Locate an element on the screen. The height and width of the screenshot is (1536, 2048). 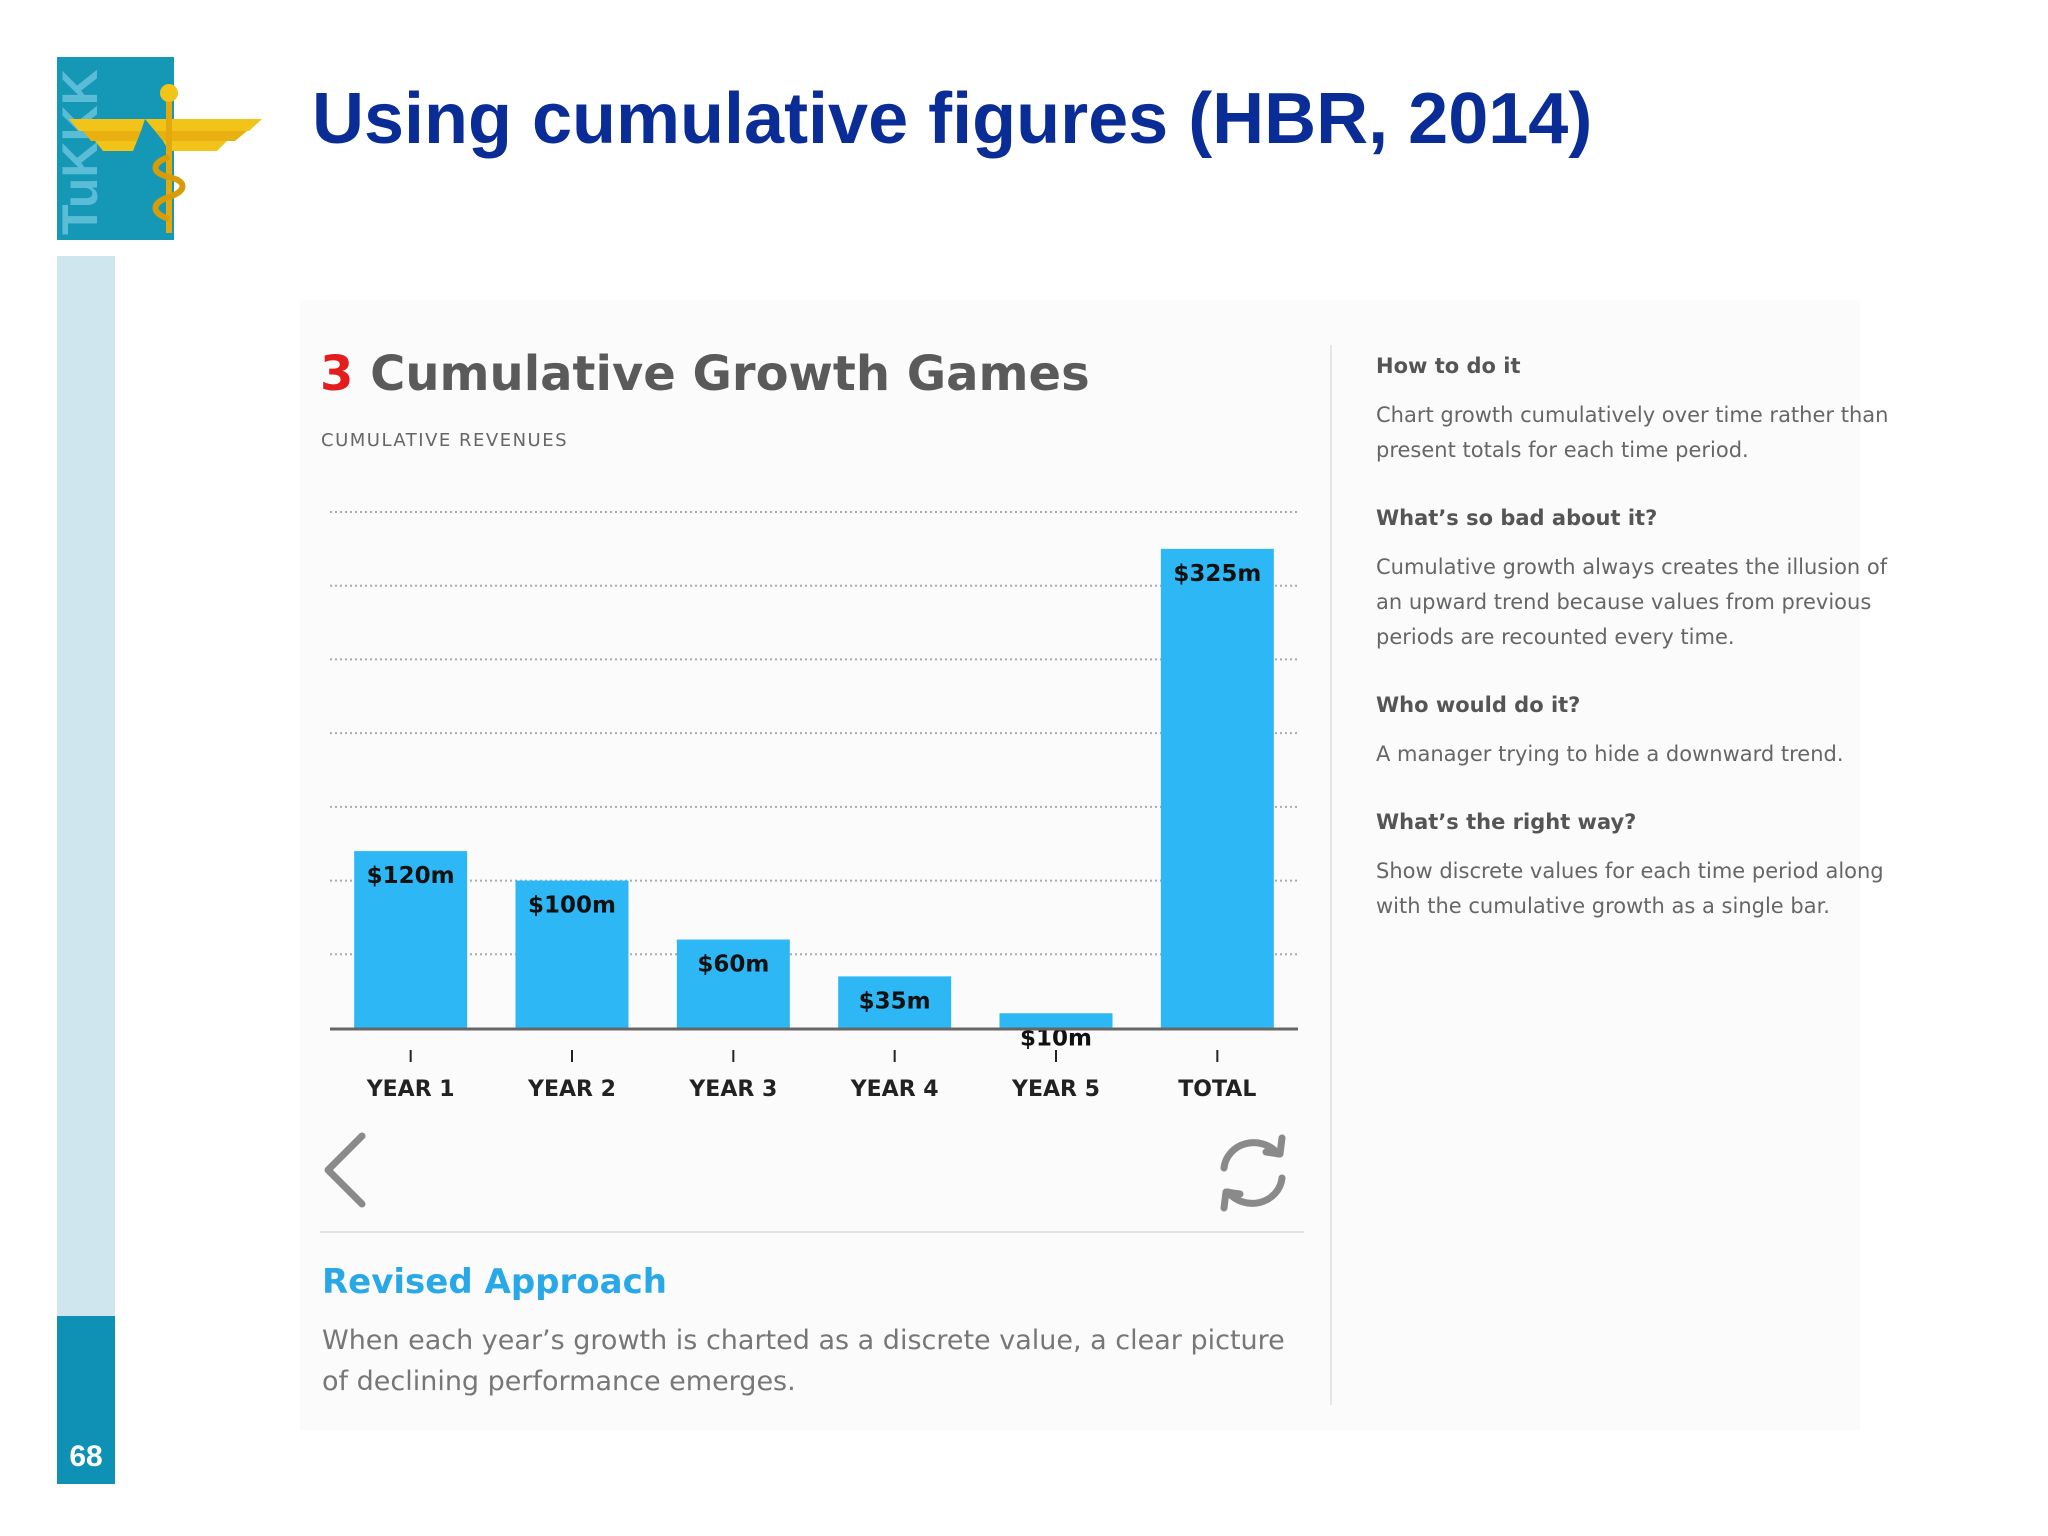
sidebar-question: Who would do it? is located at coordinates (1478, 705).